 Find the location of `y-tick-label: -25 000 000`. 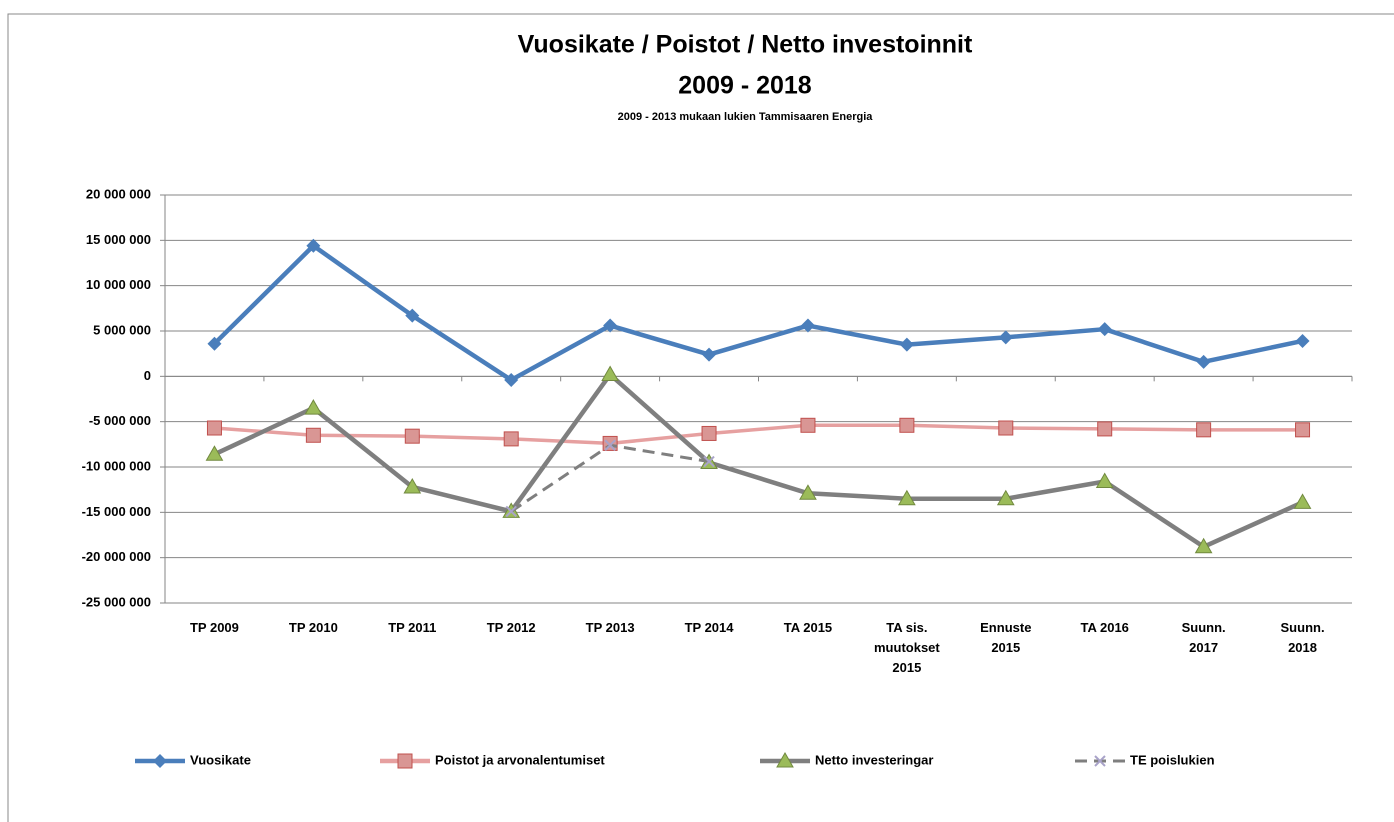

y-tick-label: -25 000 000 is located at coordinates (116, 601).